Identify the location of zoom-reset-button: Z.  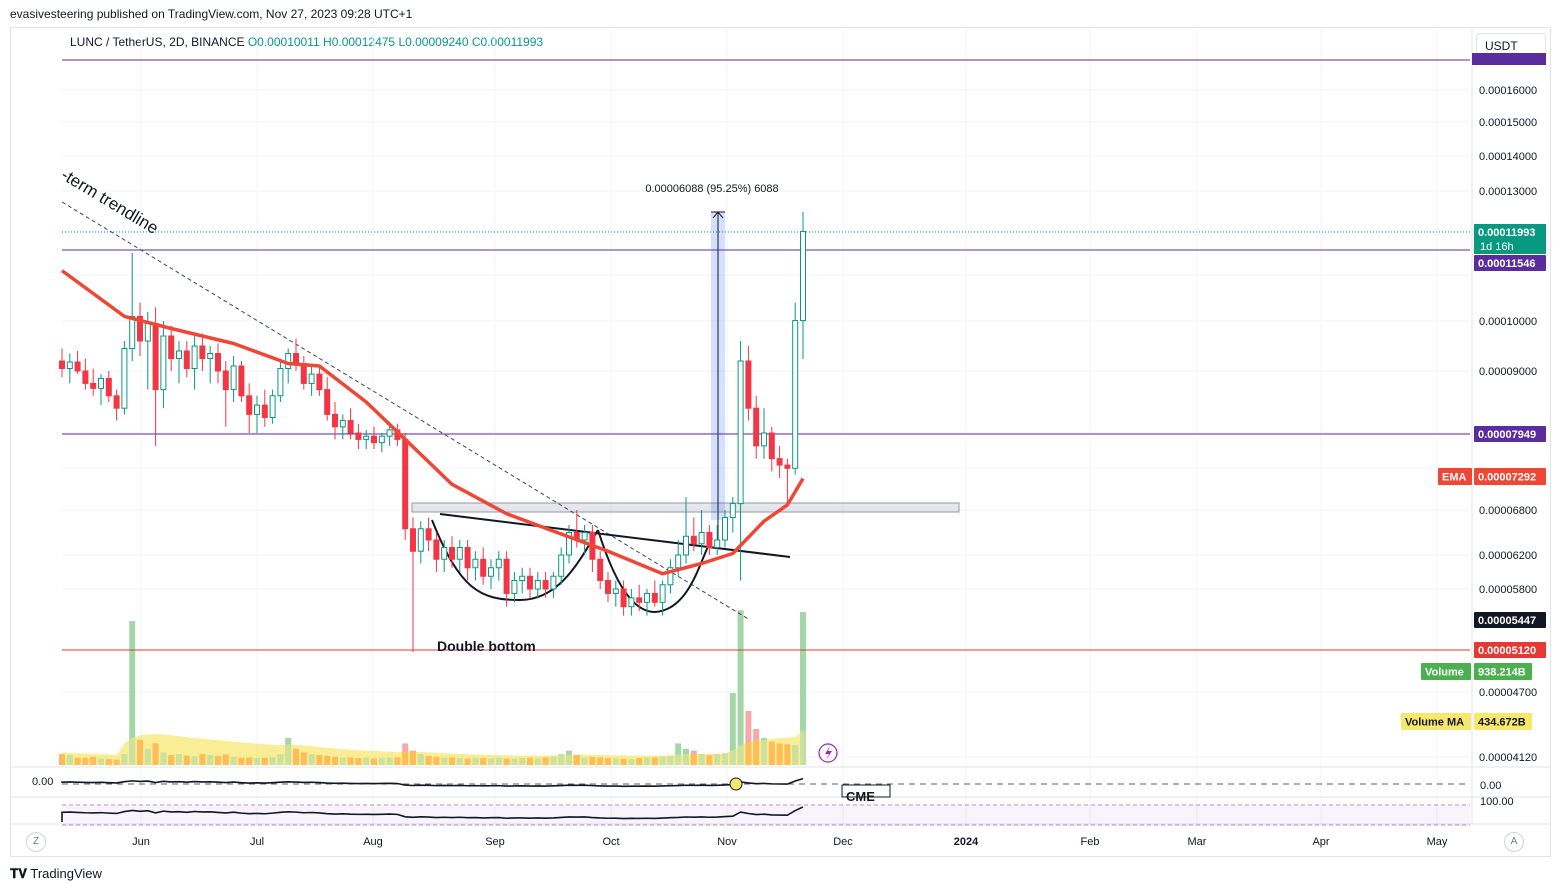
(36, 842).